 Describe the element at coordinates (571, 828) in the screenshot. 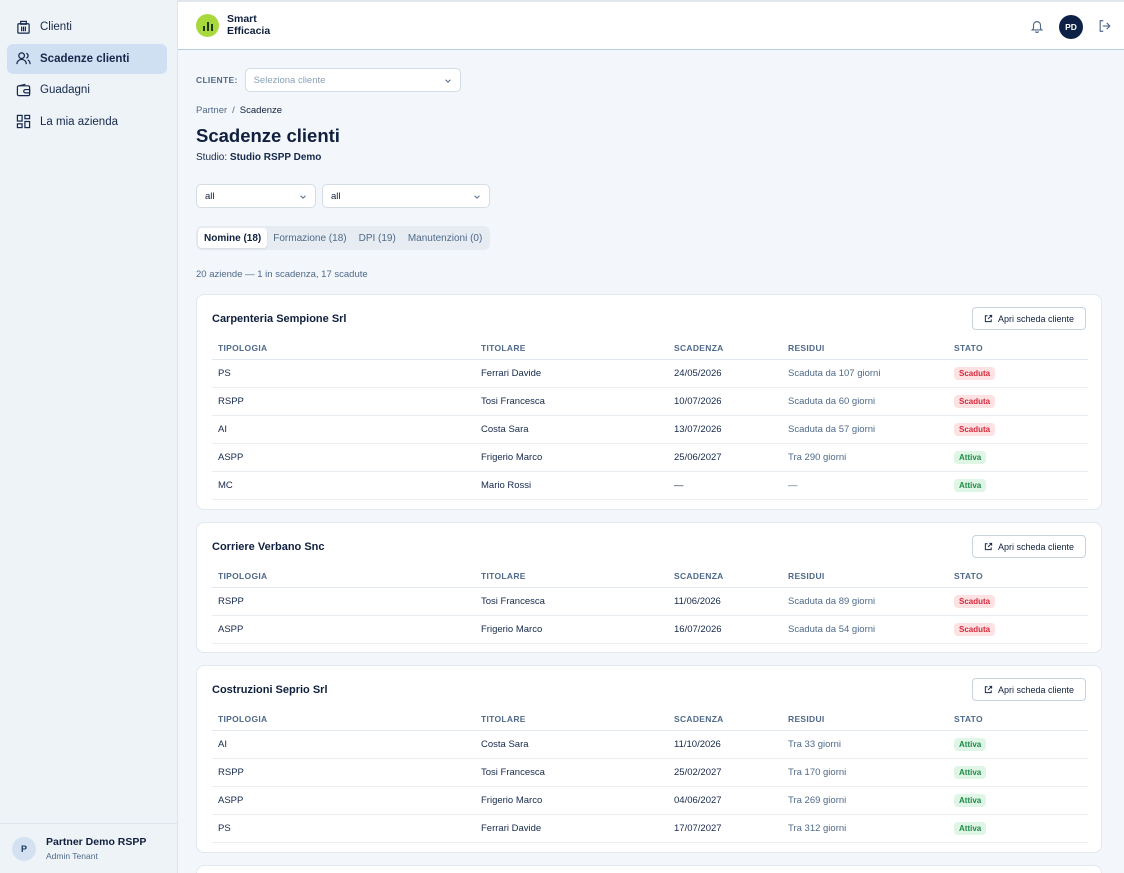

I see `cell-titolare: Ferrari Davide` at that location.